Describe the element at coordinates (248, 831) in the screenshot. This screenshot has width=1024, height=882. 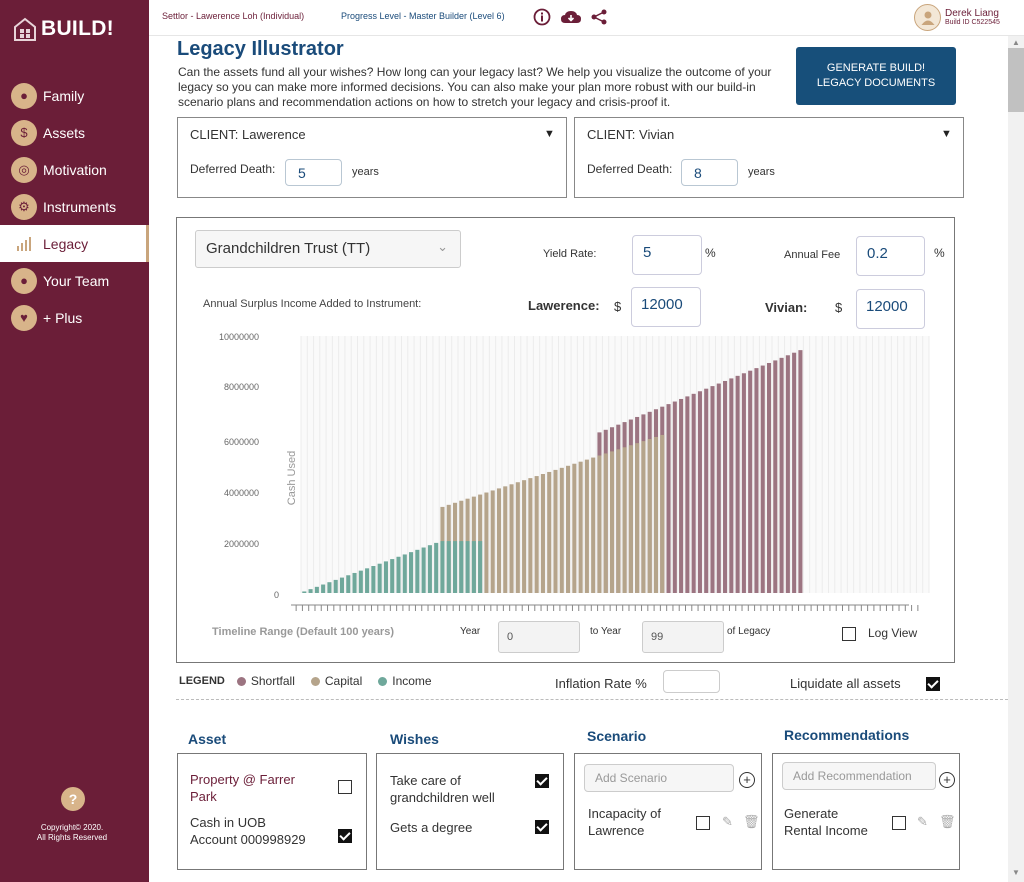
I see `asset-item-cash: Cash in UOB Account 000998929` at that location.